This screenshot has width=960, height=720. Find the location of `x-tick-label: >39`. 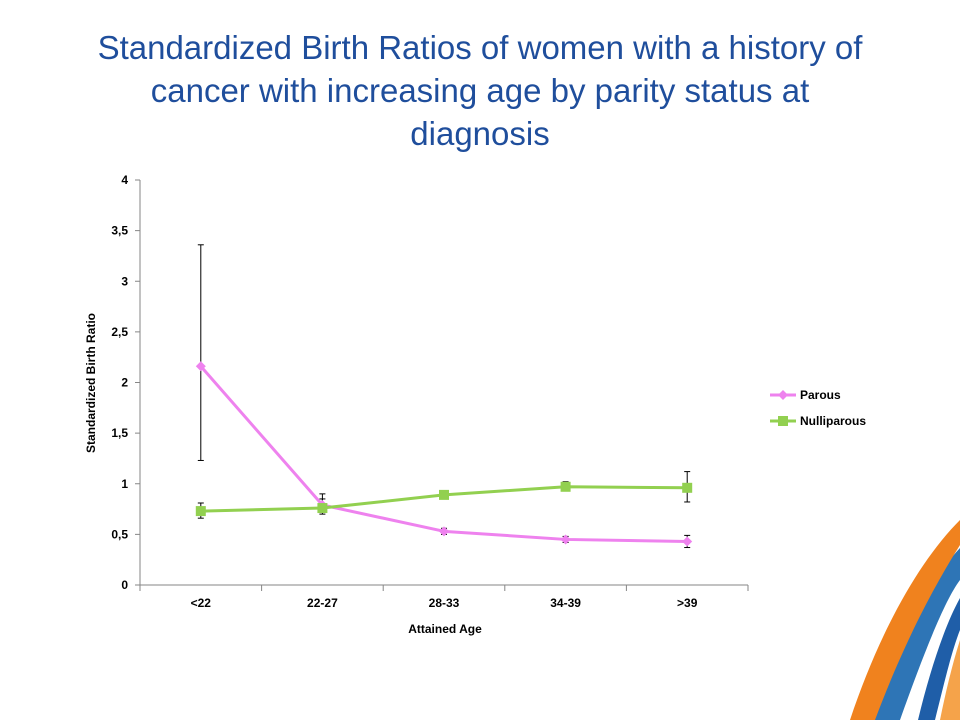

x-tick-label: >39 is located at coordinates (687, 603).